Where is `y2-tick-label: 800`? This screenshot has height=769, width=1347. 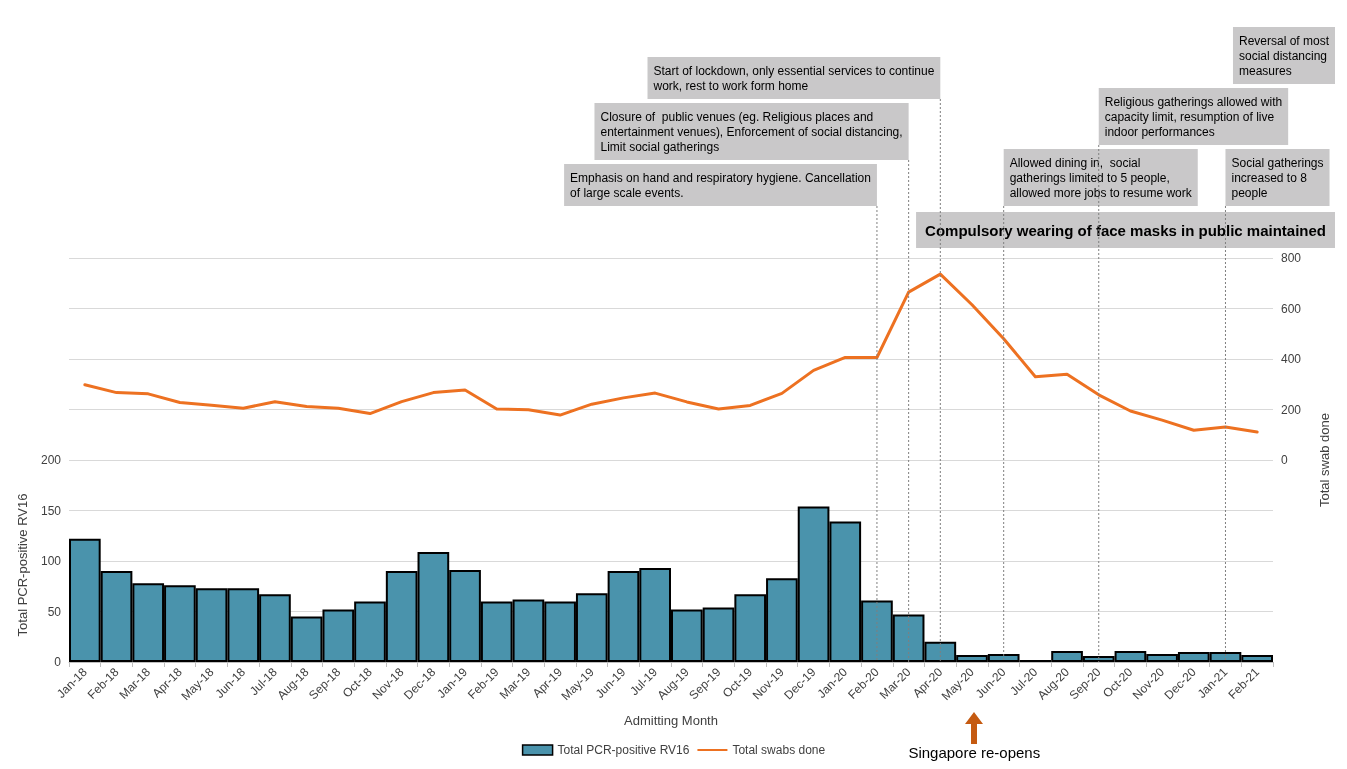
y2-tick-label: 800 is located at coordinates (1291, 258).